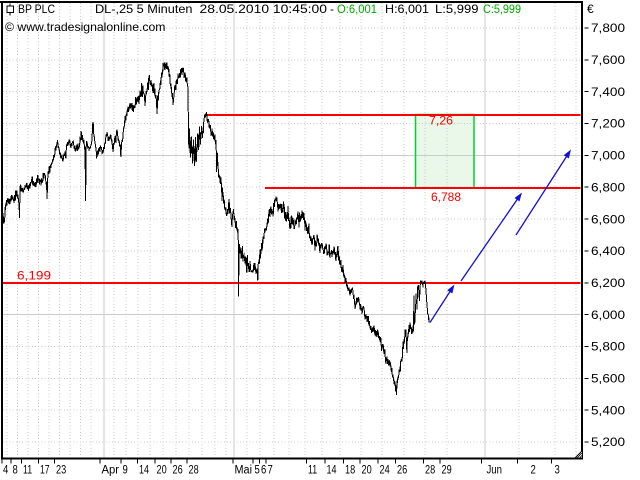 This screenshot has width=640, height=480. I want to click on svg-text: 6,400, so click(608, 251).